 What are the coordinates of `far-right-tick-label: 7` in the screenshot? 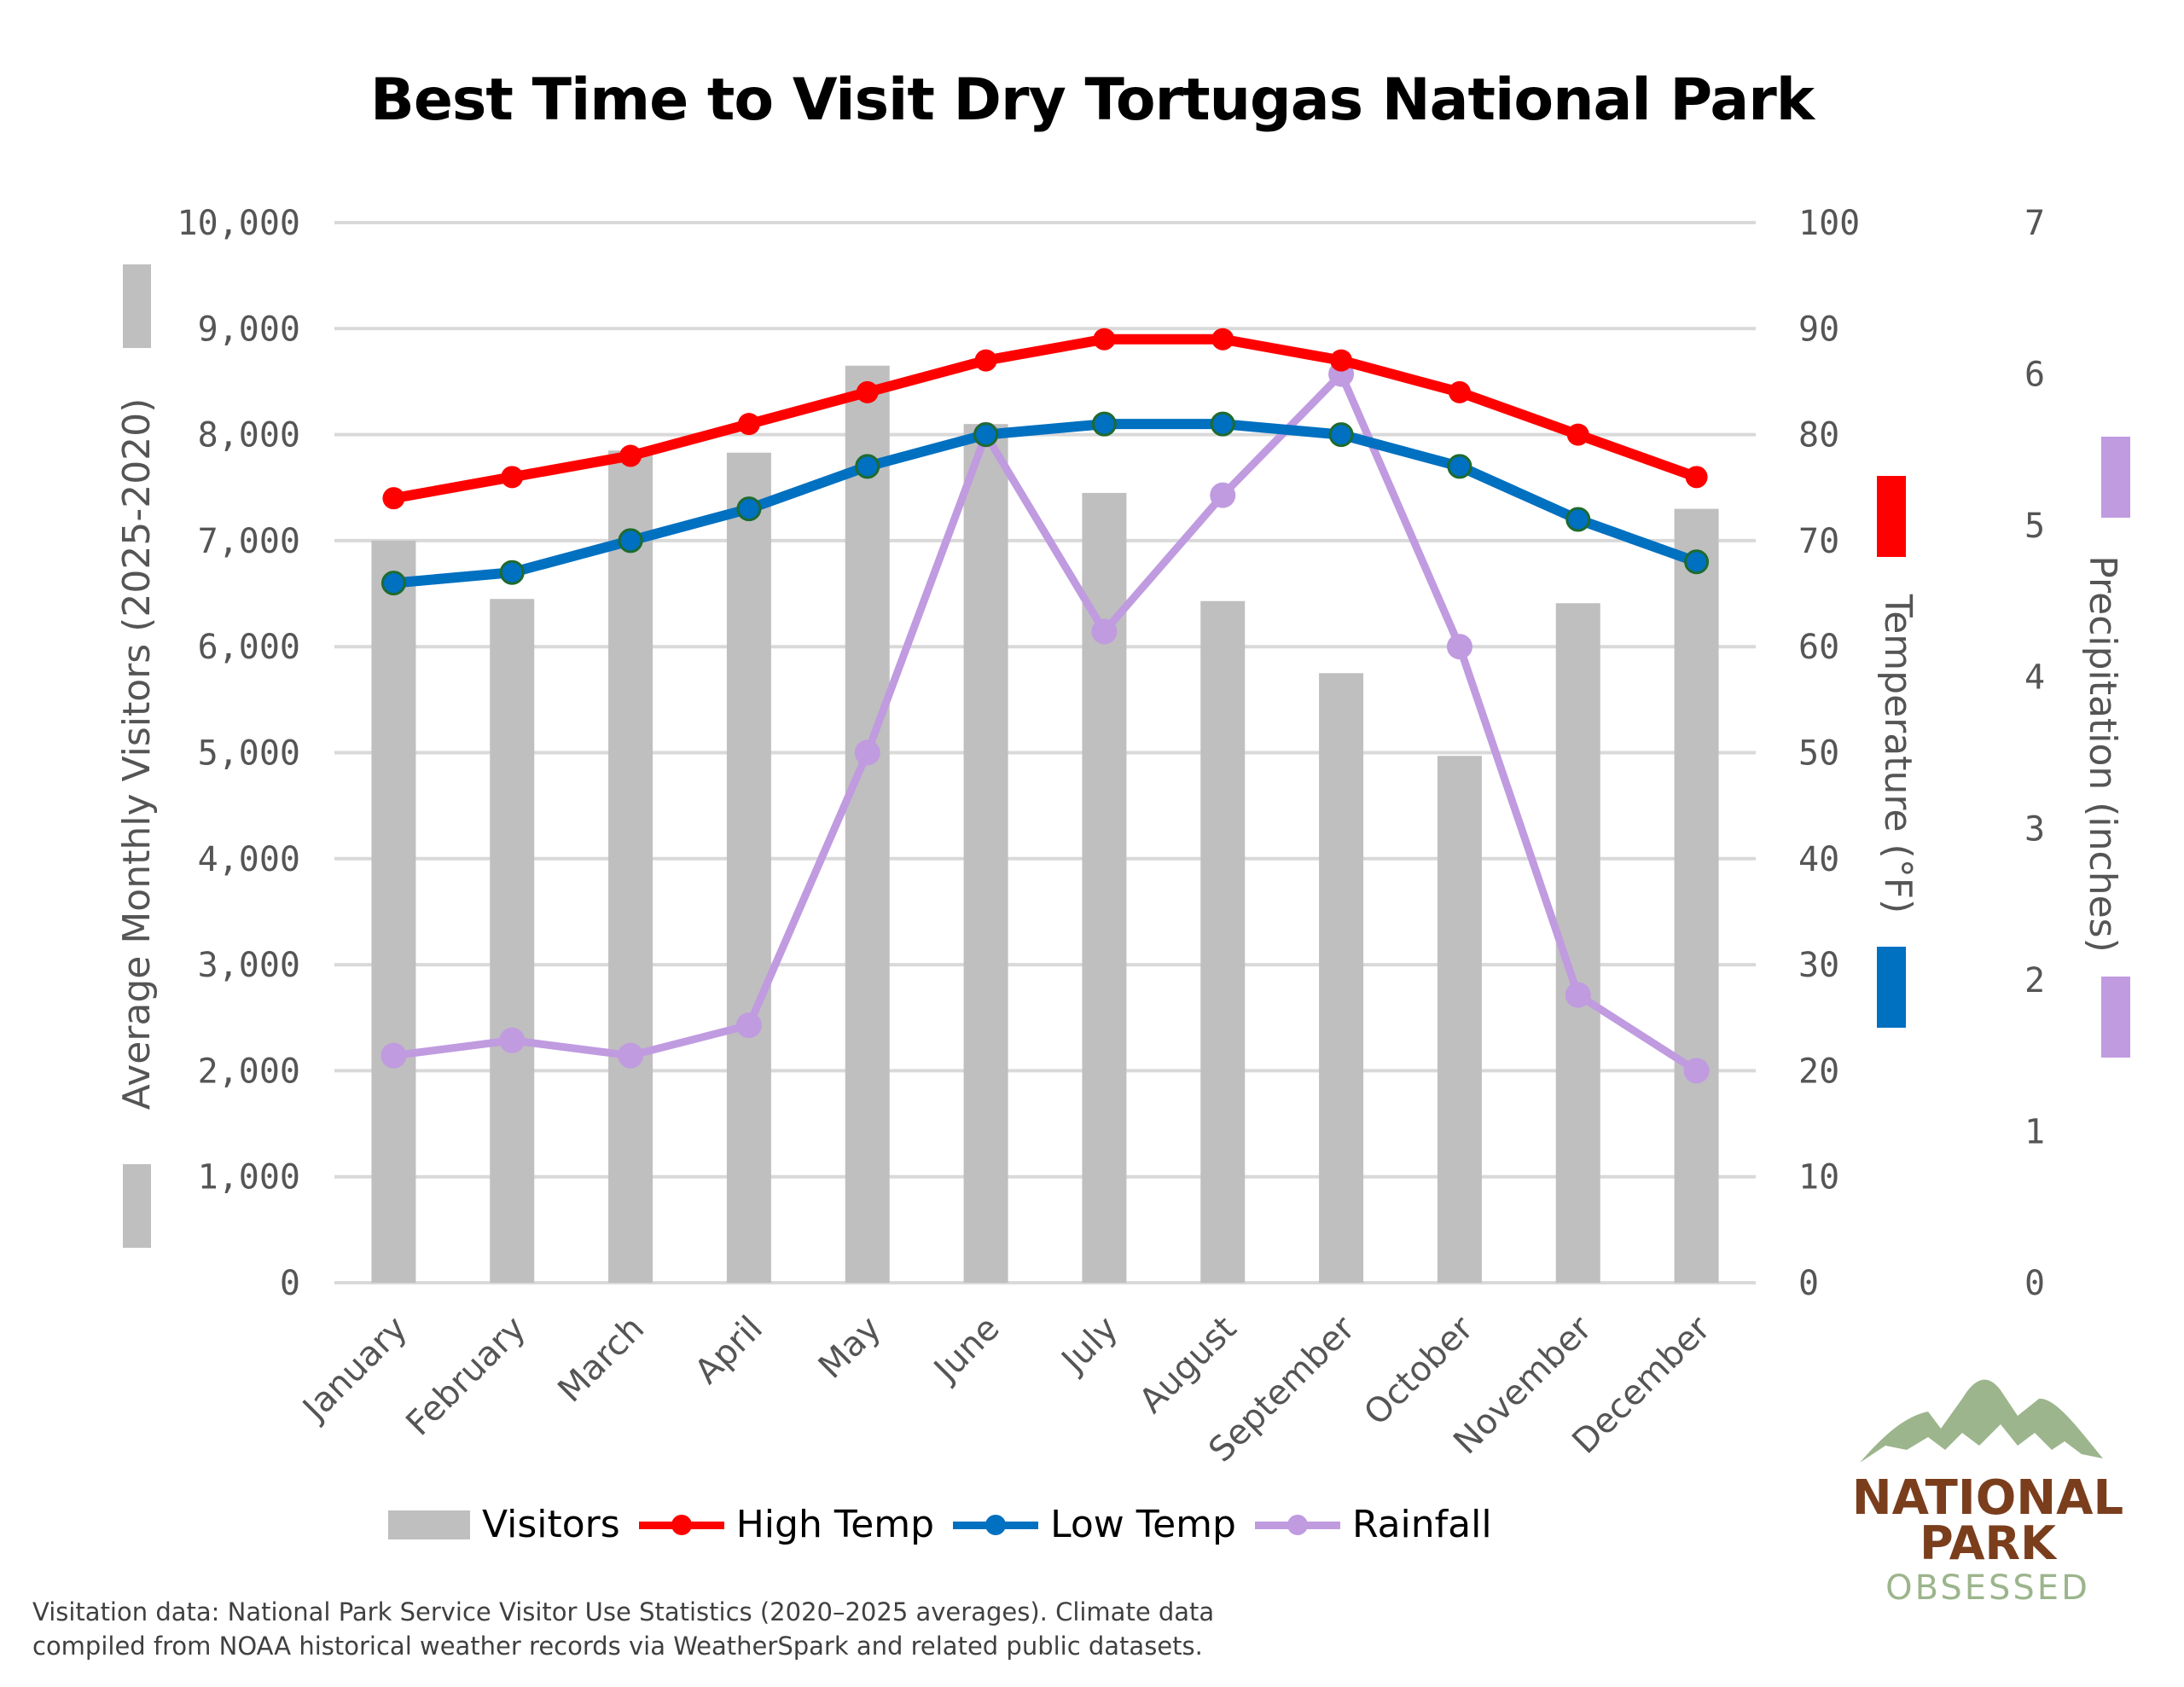 It's located at (2035, 223).